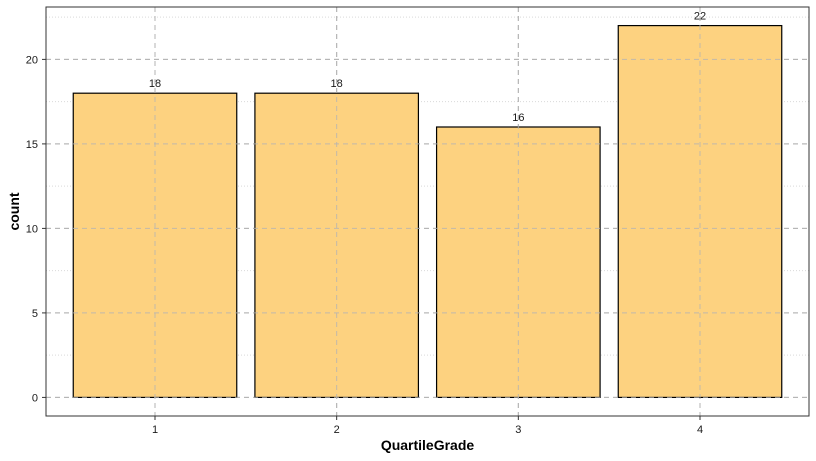  I want to click on x-tick-label: 4, so click(700, 430).